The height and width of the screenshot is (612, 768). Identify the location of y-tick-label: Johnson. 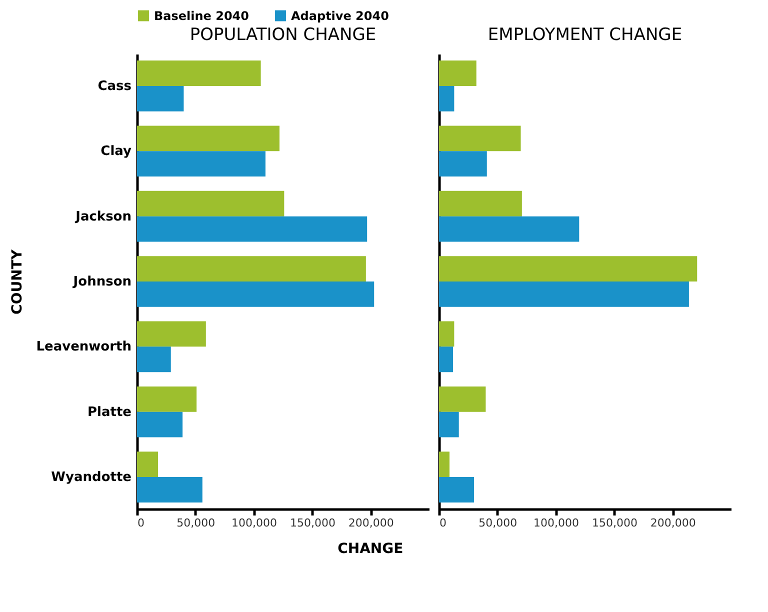
(102, 282).